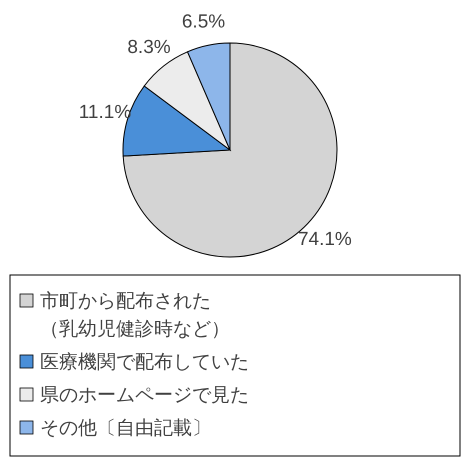 Image resolution: width=472 pixels, height=470 pixels. What do you see at coordinates (149, 47) in the screenshot?
I see `data-label: 8.3%` at bounding box center [149, 47].